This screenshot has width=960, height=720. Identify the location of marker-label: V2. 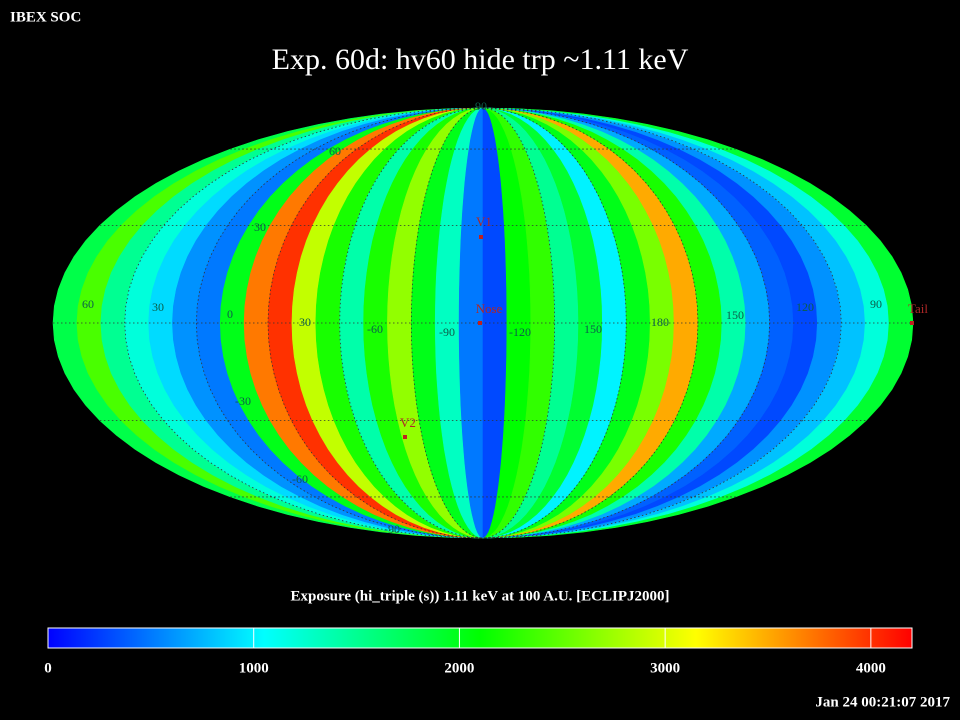
(408, 422).